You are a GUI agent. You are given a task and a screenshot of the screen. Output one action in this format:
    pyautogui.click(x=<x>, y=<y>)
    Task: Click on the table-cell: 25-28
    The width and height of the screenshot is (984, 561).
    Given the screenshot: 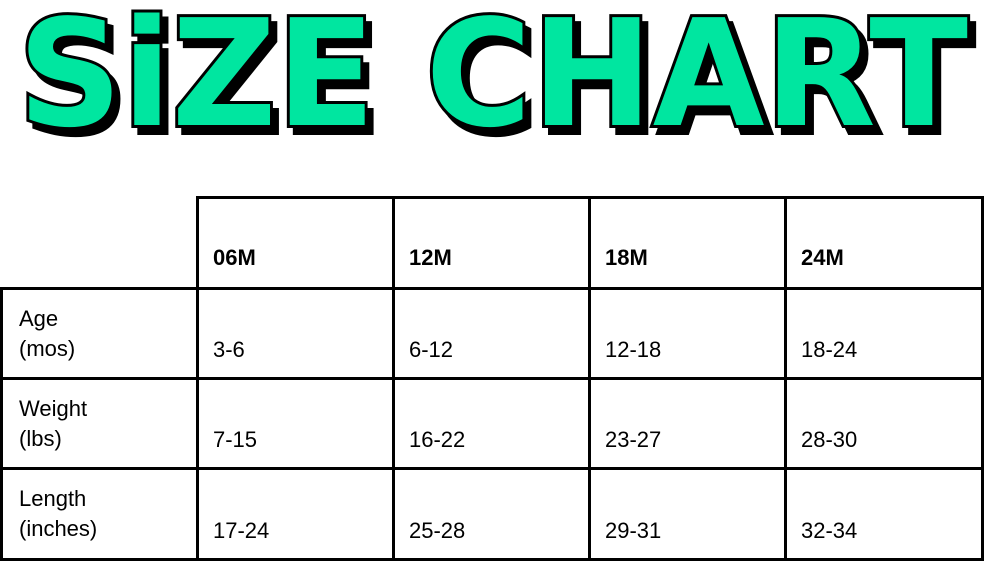 What is the action you would take?
    pyautogui.click(x=491, y=514)
    